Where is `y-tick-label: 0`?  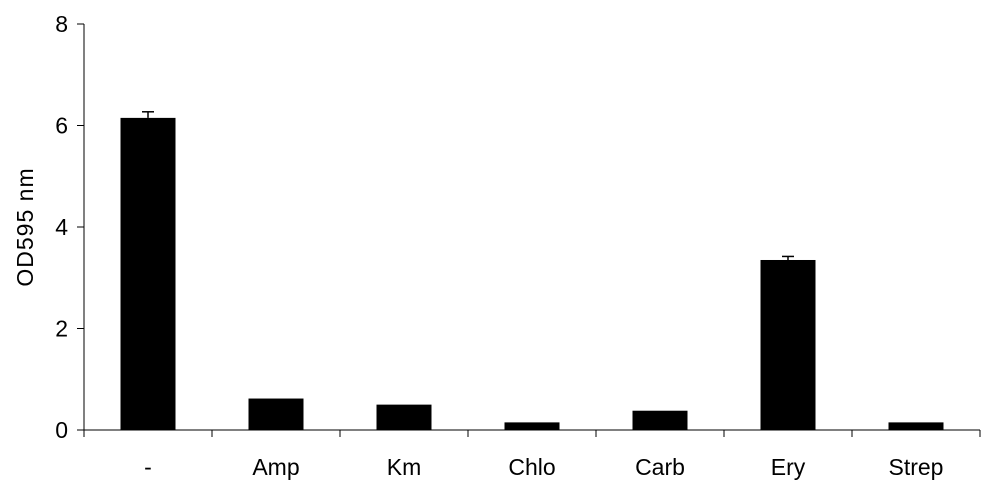
y-tick-label: 0 is located at coordinates (61, 430).